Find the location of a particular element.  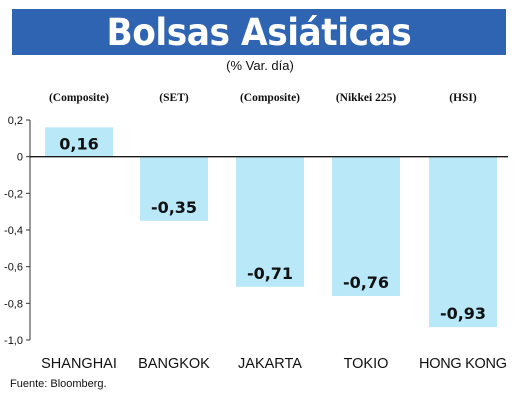

y-tick-label: -0,8 is located at coordinates (13, 304).